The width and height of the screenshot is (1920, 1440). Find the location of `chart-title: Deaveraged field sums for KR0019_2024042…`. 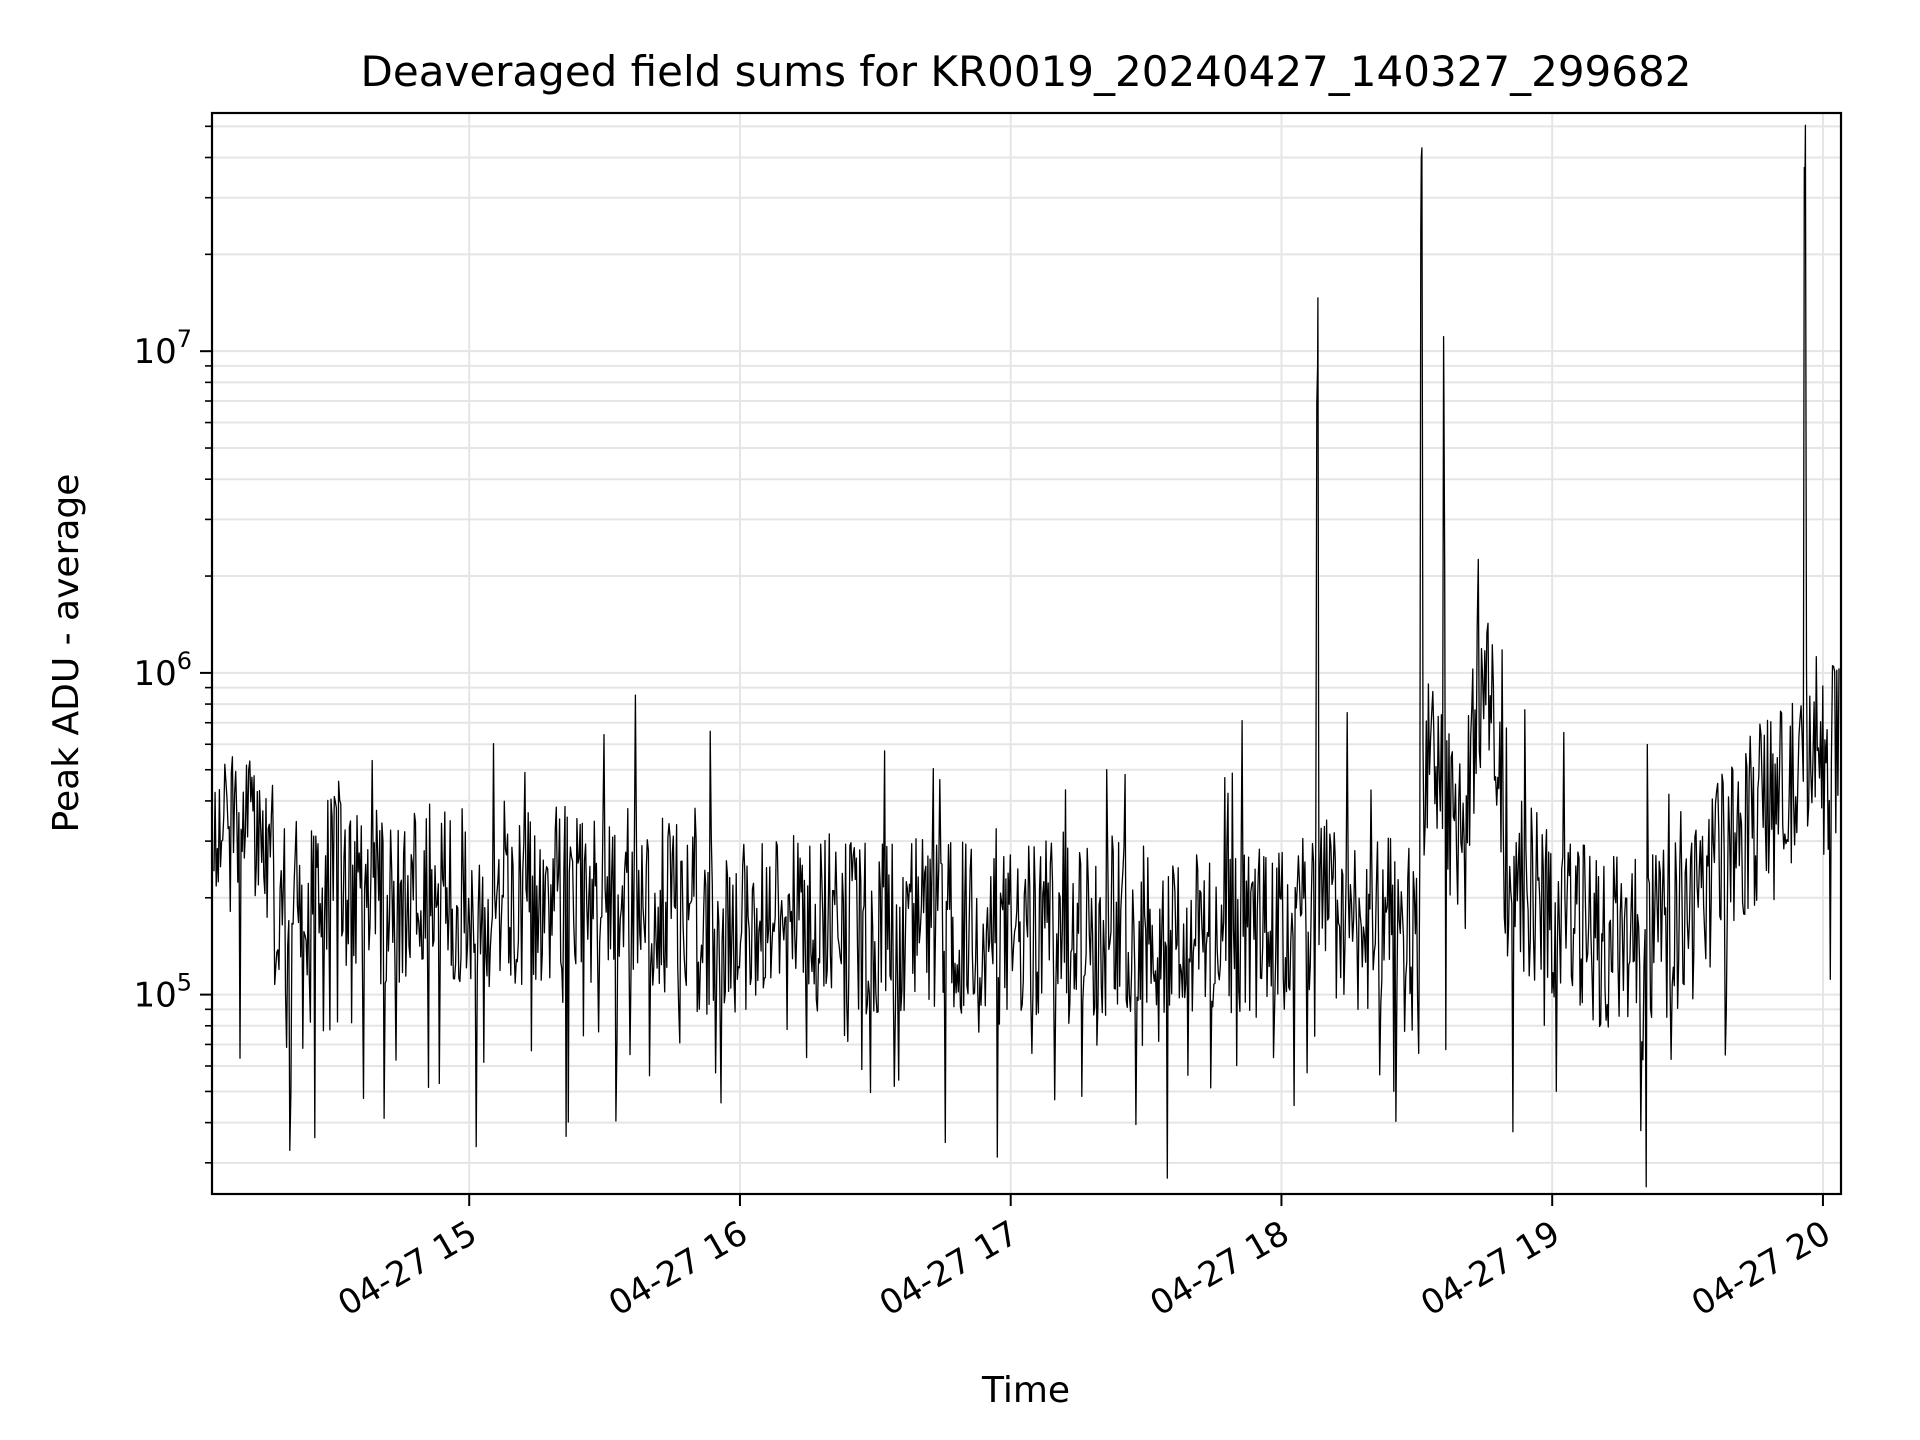

chart-title: Deaveraged field sums for KR0019_2024042… is located at coordinates (1026, 71).